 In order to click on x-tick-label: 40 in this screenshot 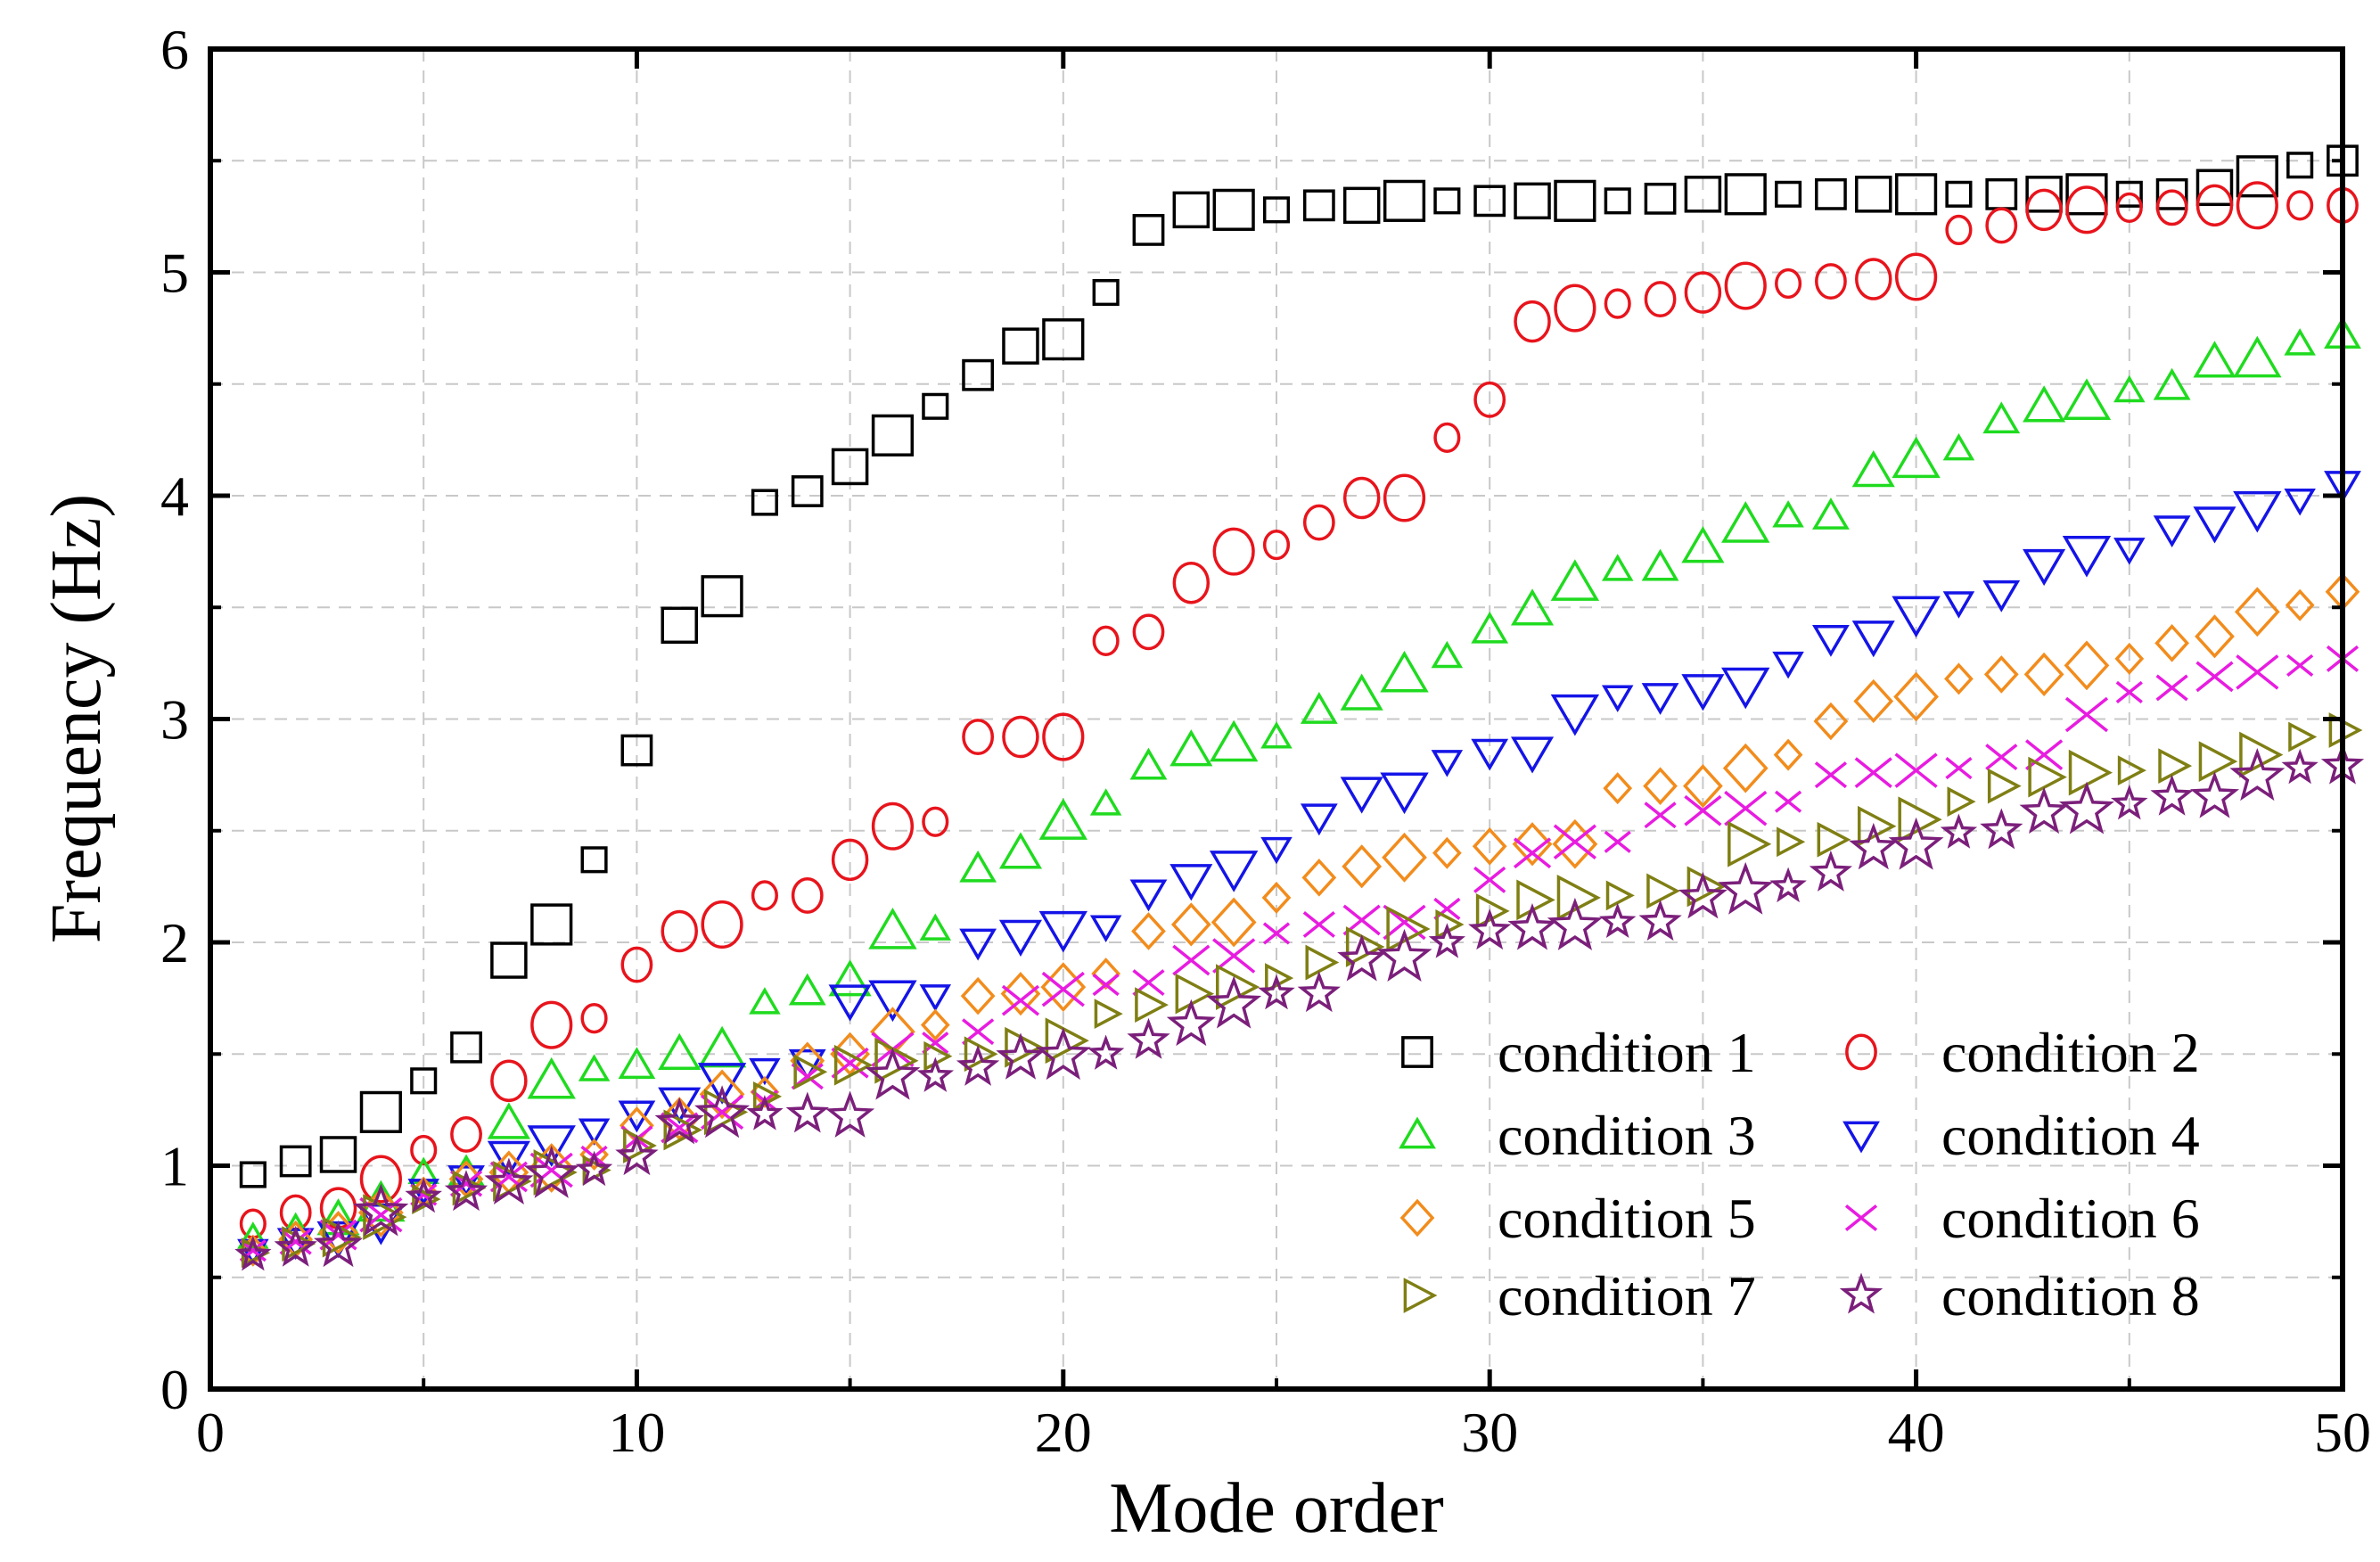, I will do `click(1916, 1432)`.